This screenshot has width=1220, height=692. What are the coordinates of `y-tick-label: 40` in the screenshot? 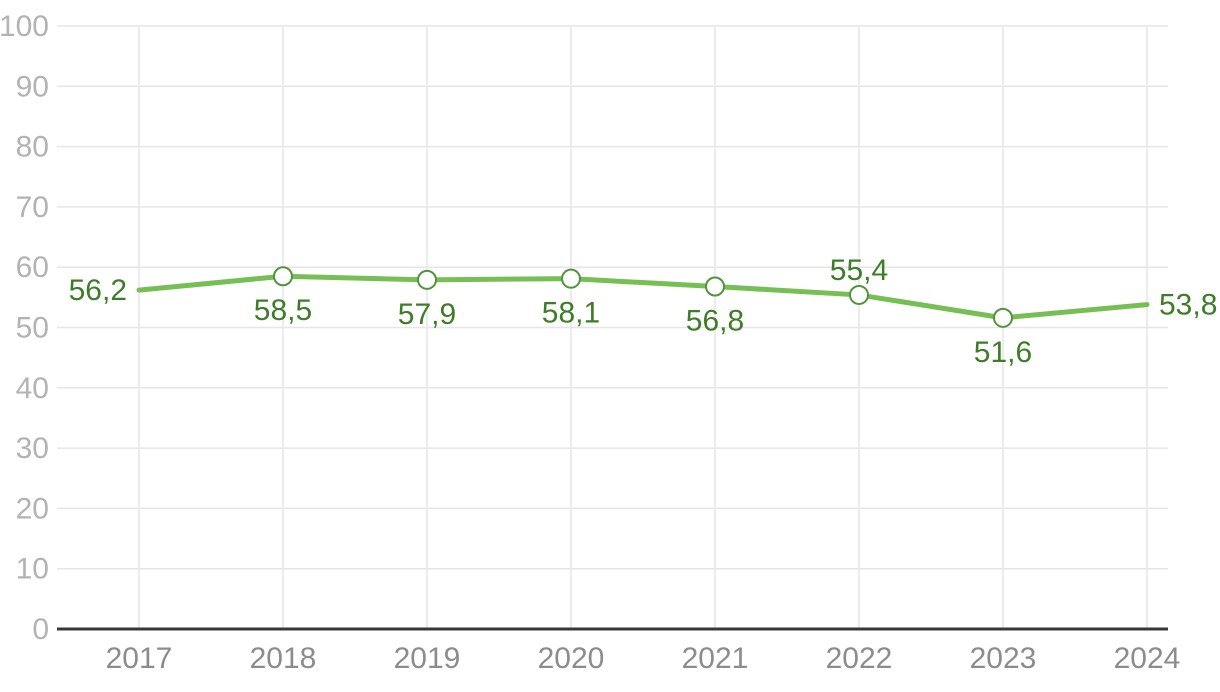 It's located at (32, 388).